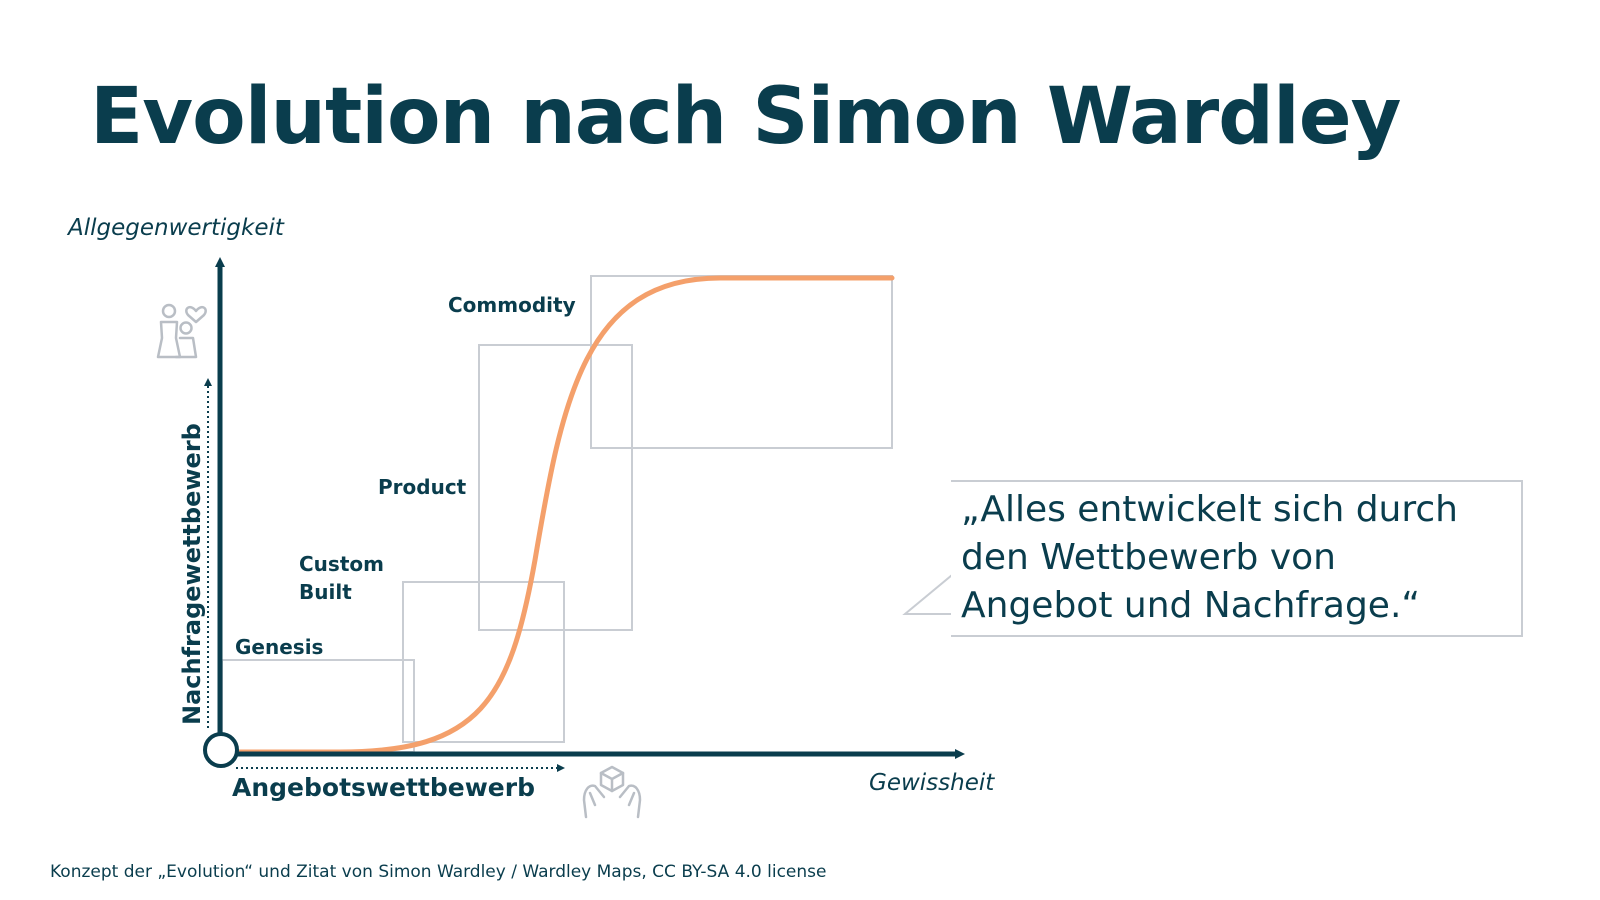  I want to click on quote-bubble-tail, so click(927, 558).